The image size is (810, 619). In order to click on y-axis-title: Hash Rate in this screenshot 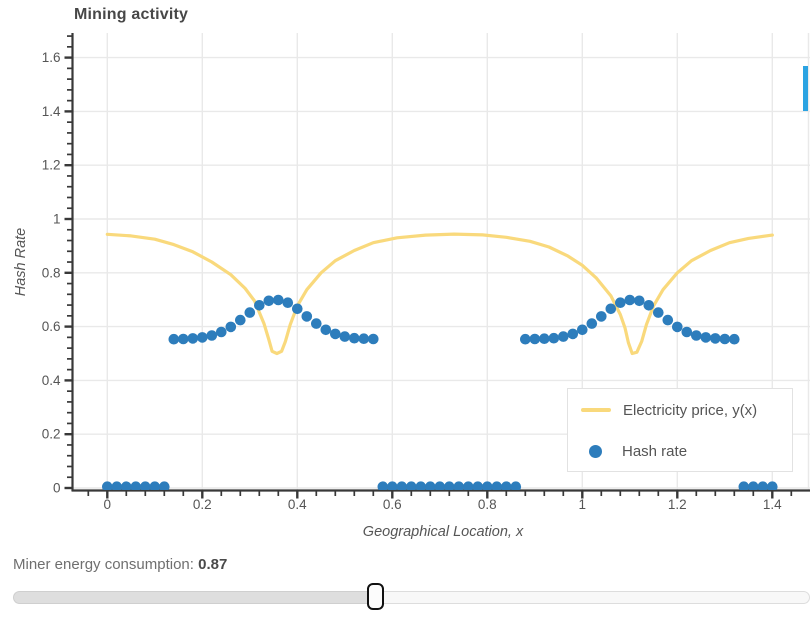, I will do `click(21, 262)`.